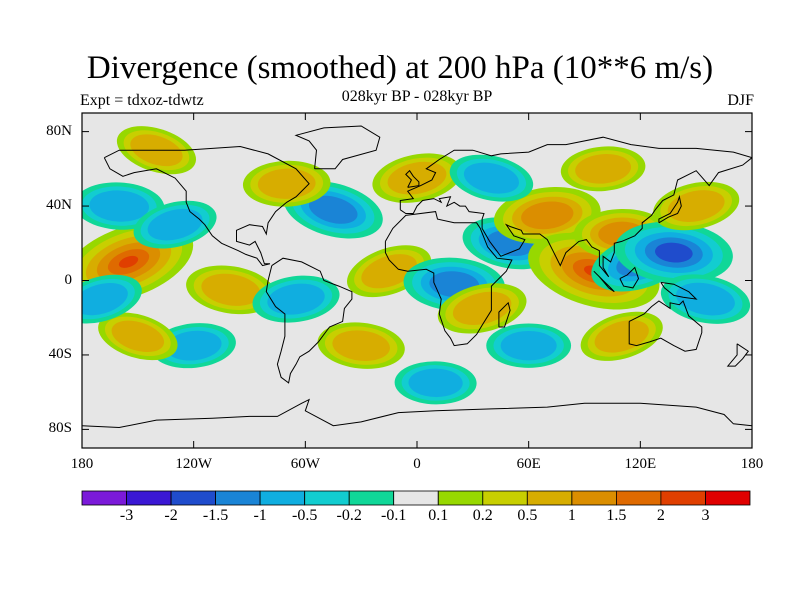  I want to click on colorbar-label: 1.5, so click(616, 515).